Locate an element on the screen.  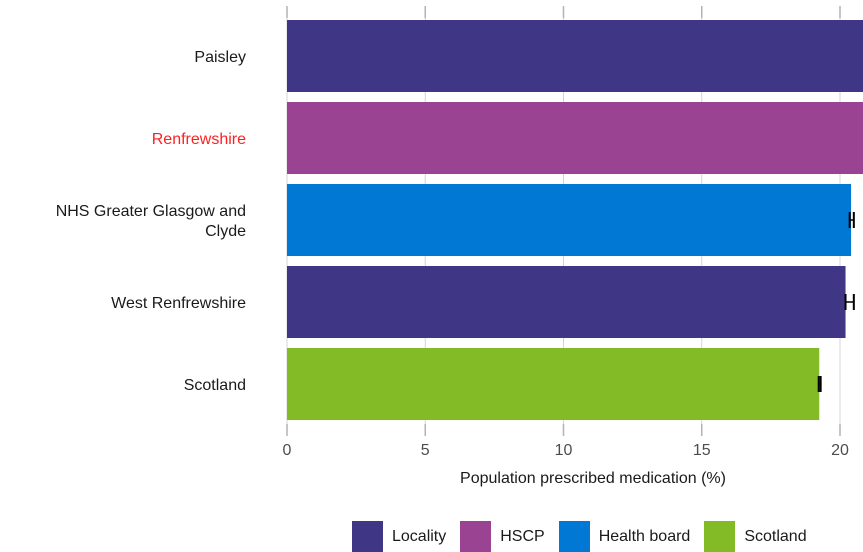
x-tick-label: 10 is located at coordinates (564, 450).